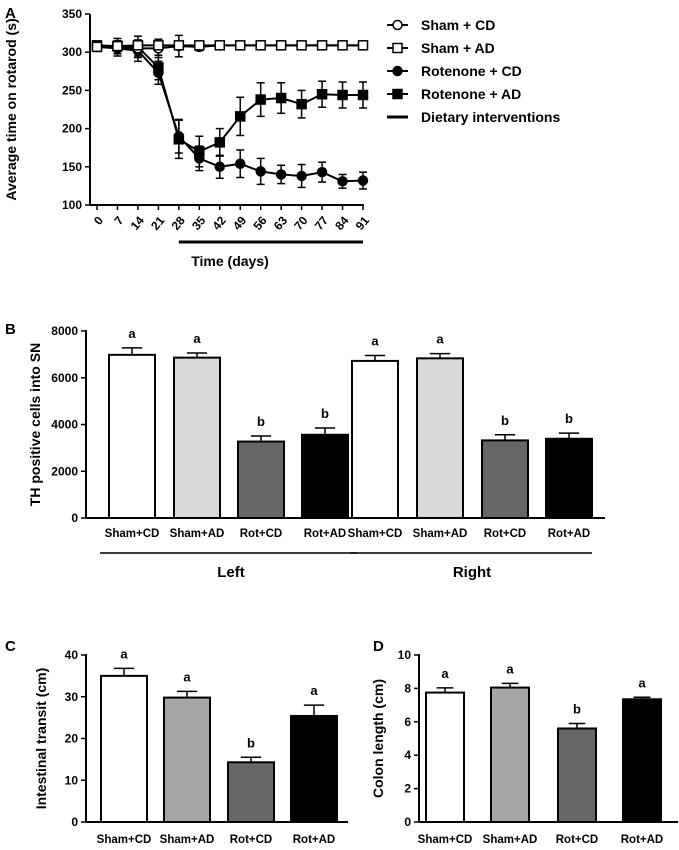  What do you see at coordinates (199, 222) in the screenshot?
I see `x-tick-label: 35` at bounding box center [199, 222].